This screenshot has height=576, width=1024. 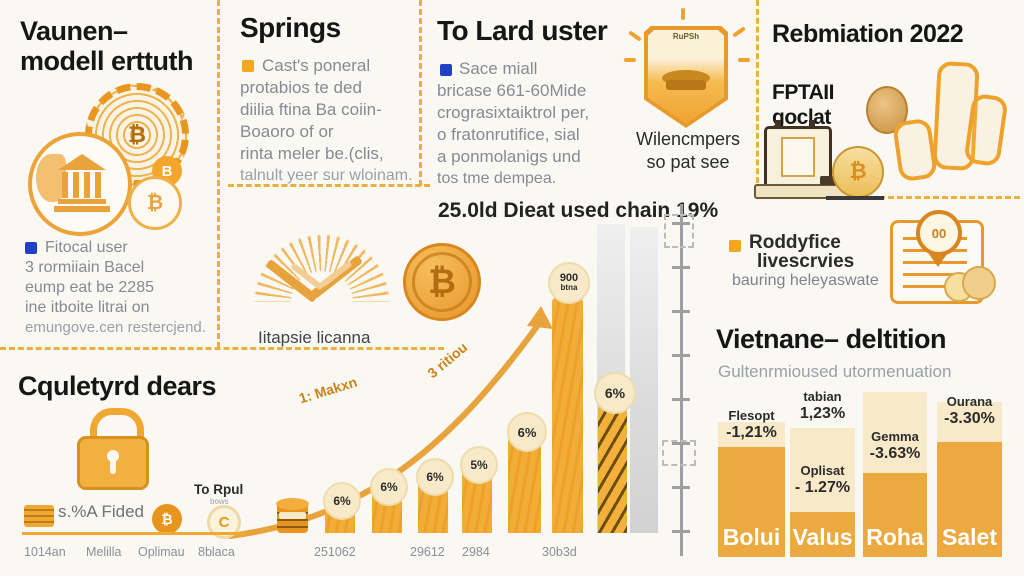 I want to click on springs-text-line: talnult yeer sur wloinam., so click(x=326, y=175).